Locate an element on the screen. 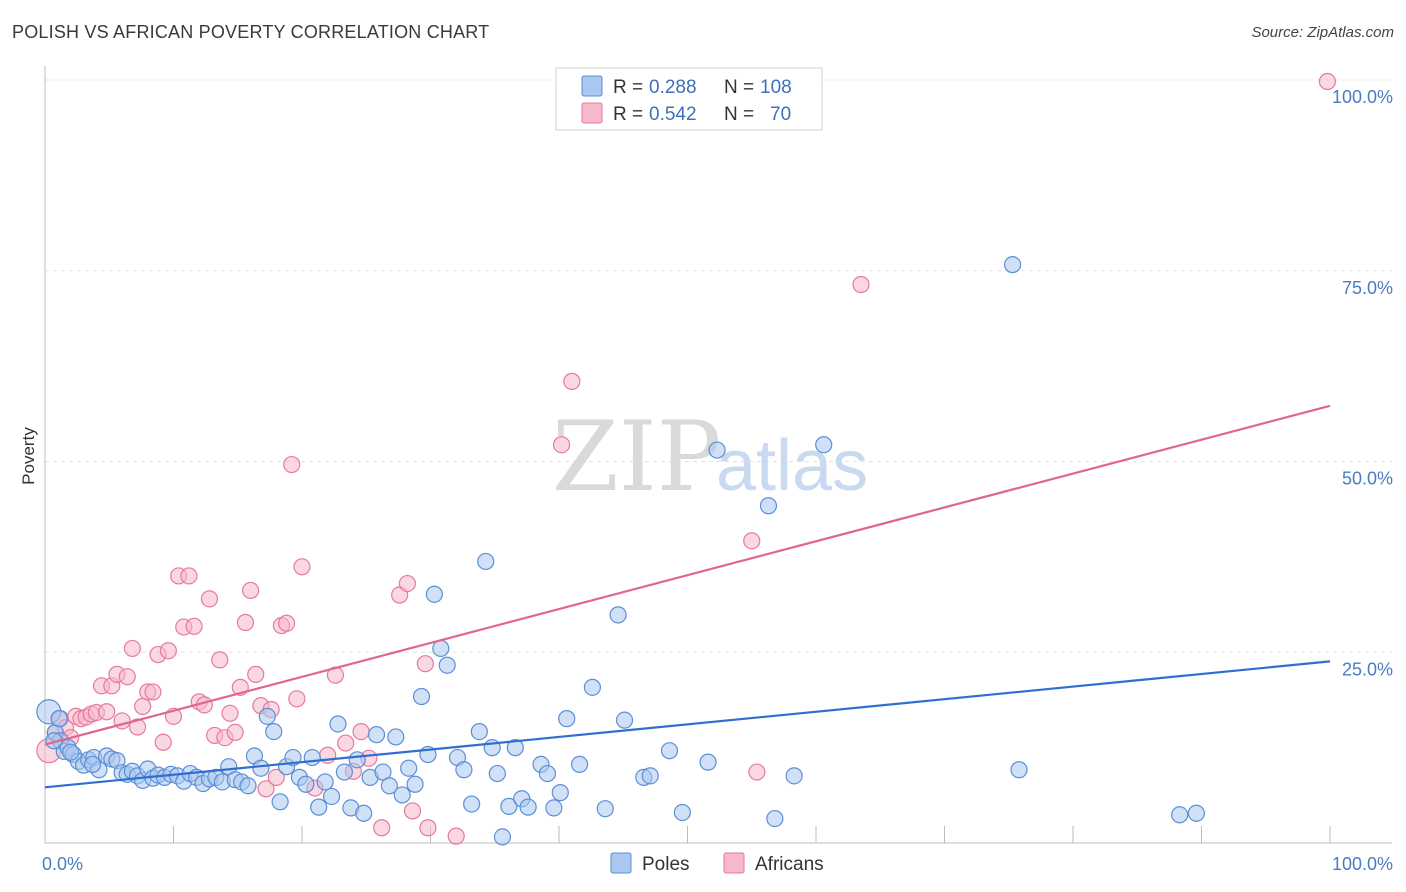 The height and width of the screenshot is (892, 1406). bottom-legend-swatch-africans is located at coordinates (734, 863).